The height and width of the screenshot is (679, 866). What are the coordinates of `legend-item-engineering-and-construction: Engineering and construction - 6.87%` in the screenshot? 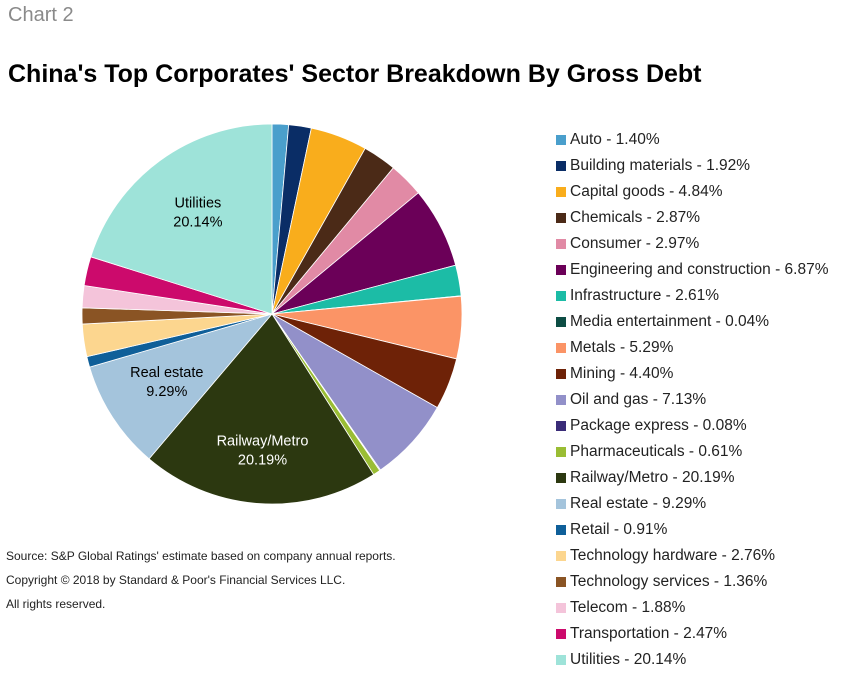 It's located at (692, 270).